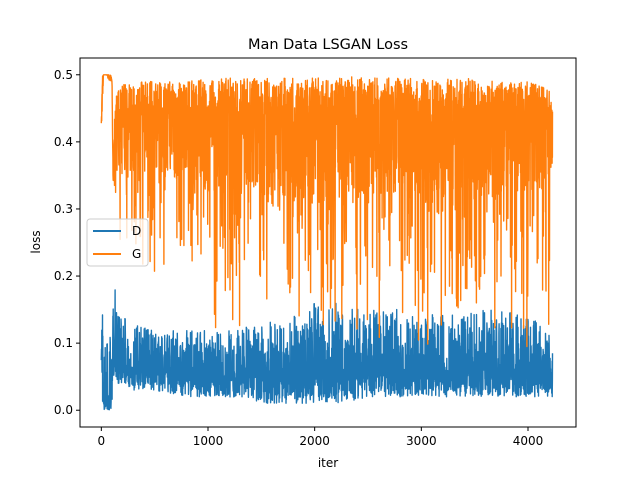 This screenshot has width=640, height=480. What do you see at coordinates (102, 441) in the screenshot?
I see `x-tick-label: 0` at bounding box center [102, 441].